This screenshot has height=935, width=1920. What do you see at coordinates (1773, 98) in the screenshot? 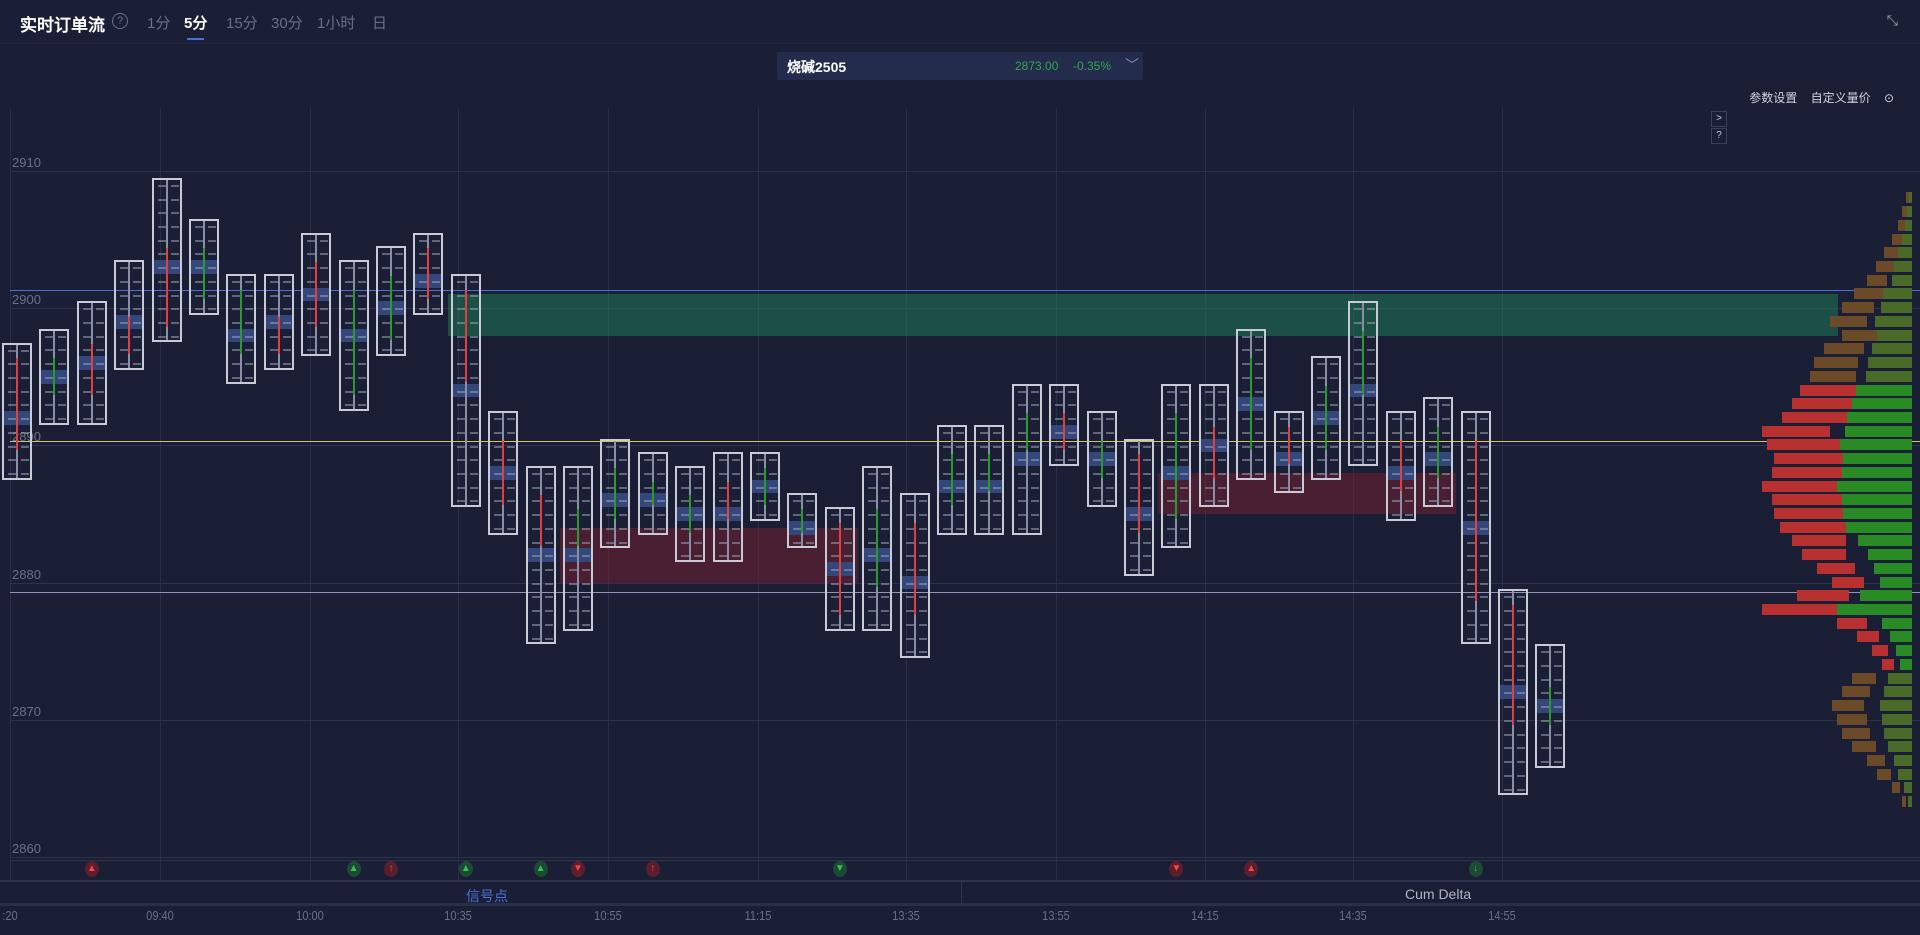
I see `settings-link: 参数设置` at bounding box center [1773, 98].